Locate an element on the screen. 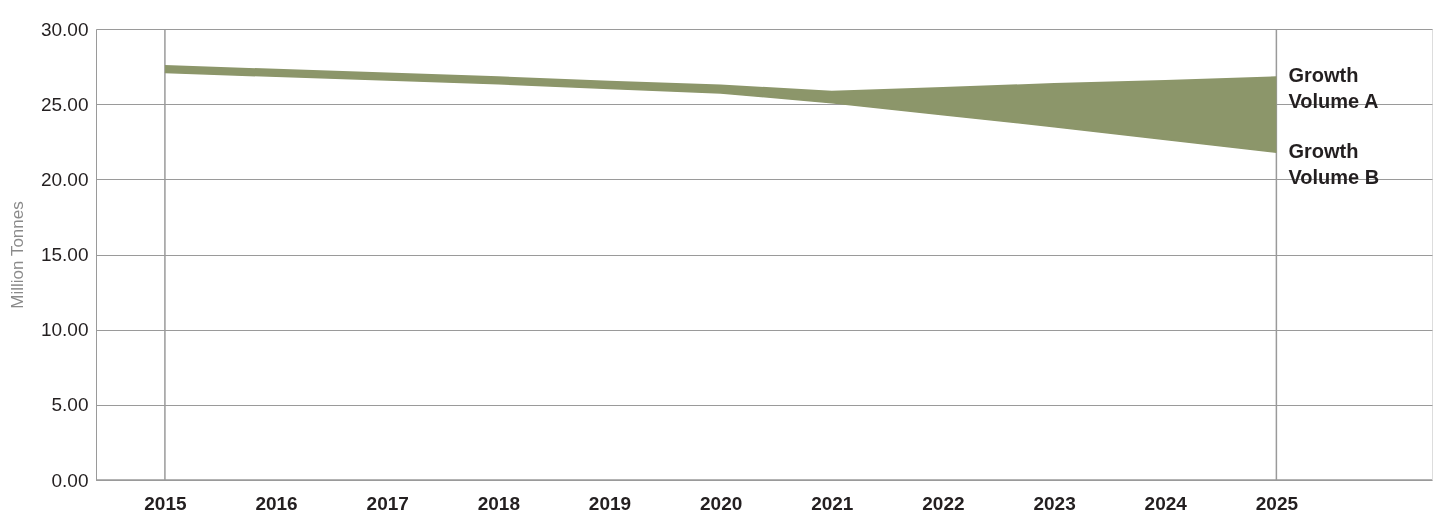 The height and width of the screenshot is (519, 1435). y-tick-label: 10.00 is located at coordinates (64, 330).